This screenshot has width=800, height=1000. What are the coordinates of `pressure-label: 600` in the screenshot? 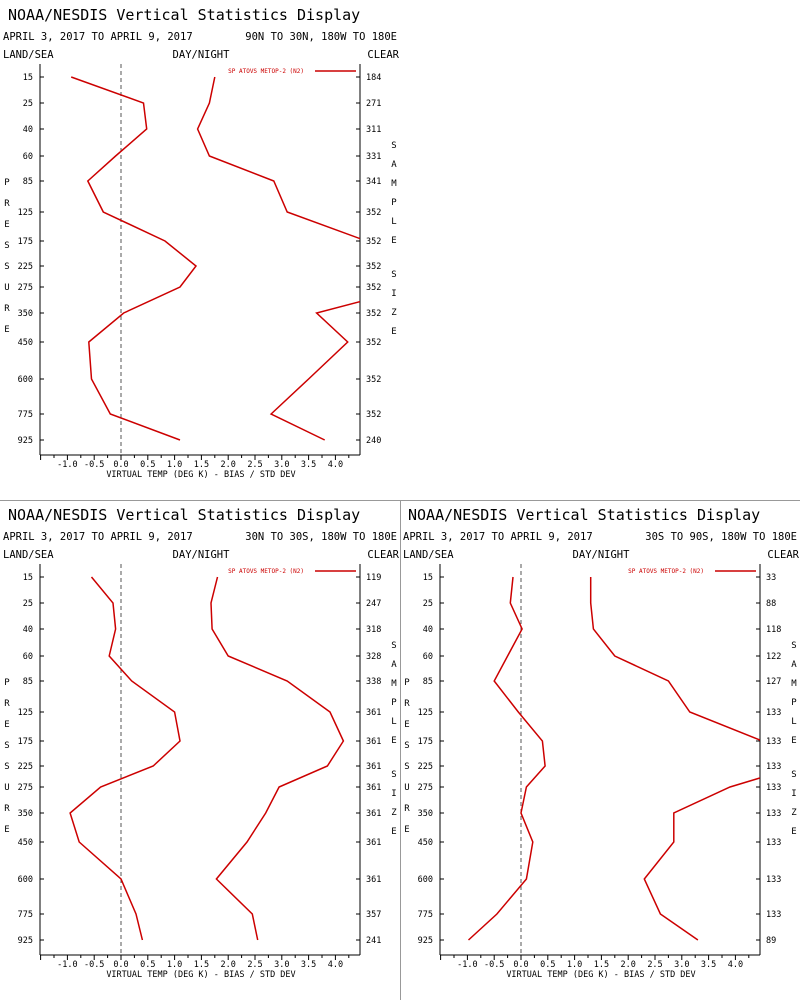 It's located at (25, 380).